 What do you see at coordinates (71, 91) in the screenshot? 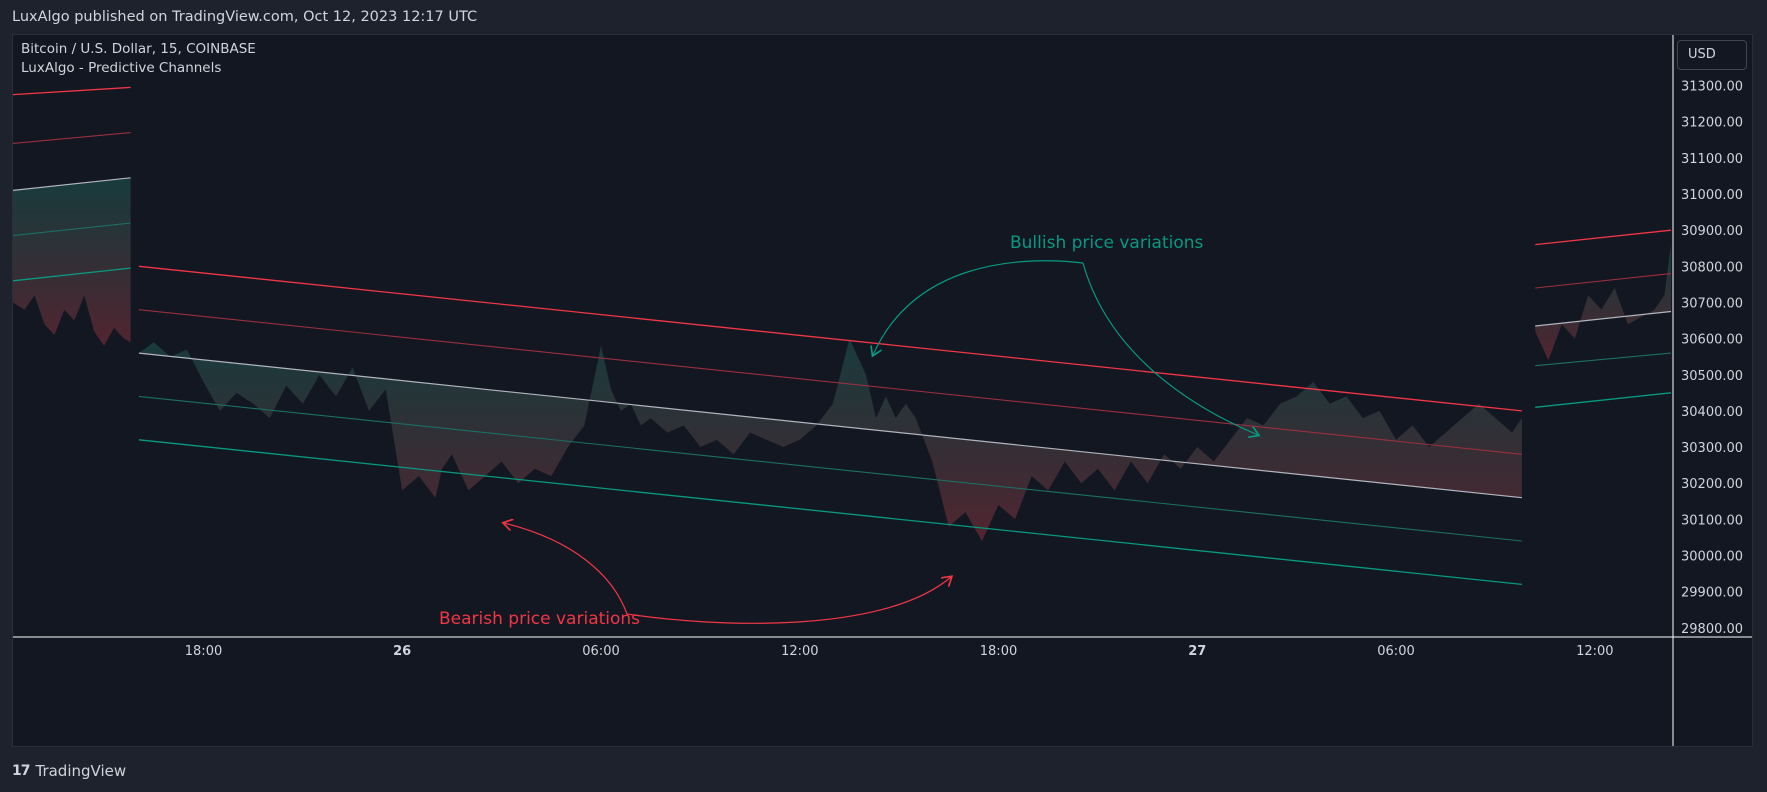
I see `channel-resistance-left` at bounding box center [71, 91].